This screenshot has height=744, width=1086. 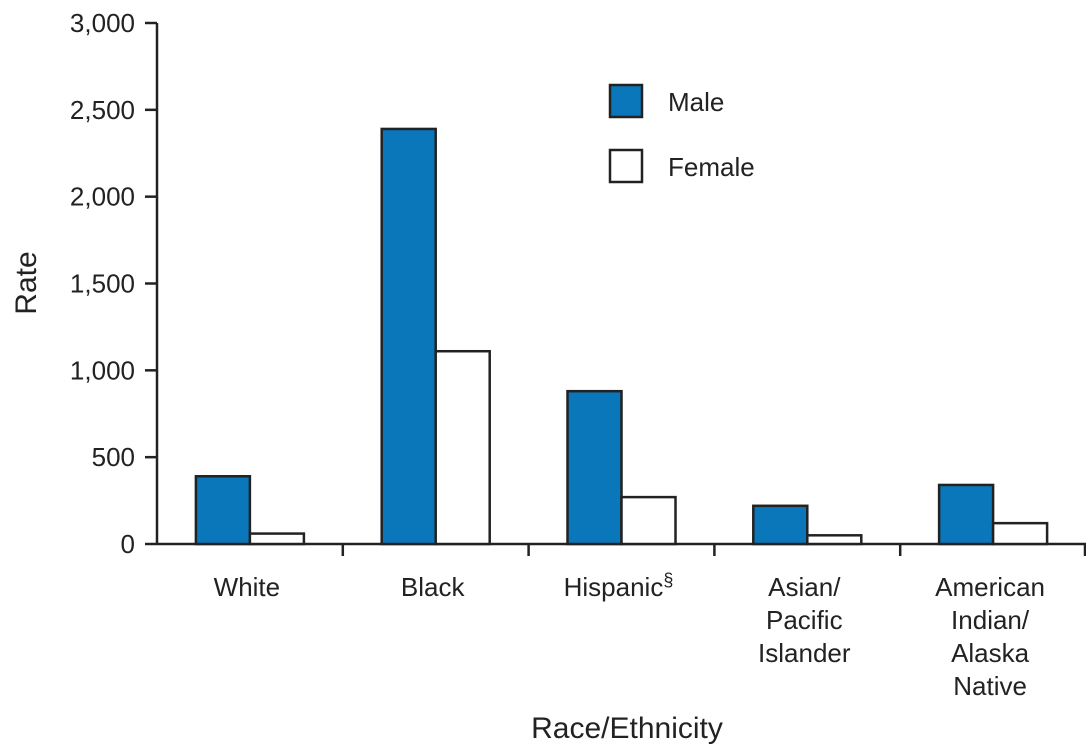 I want to click on x-axis-title: Race/Ethnicity, so click(x=627, y=728).